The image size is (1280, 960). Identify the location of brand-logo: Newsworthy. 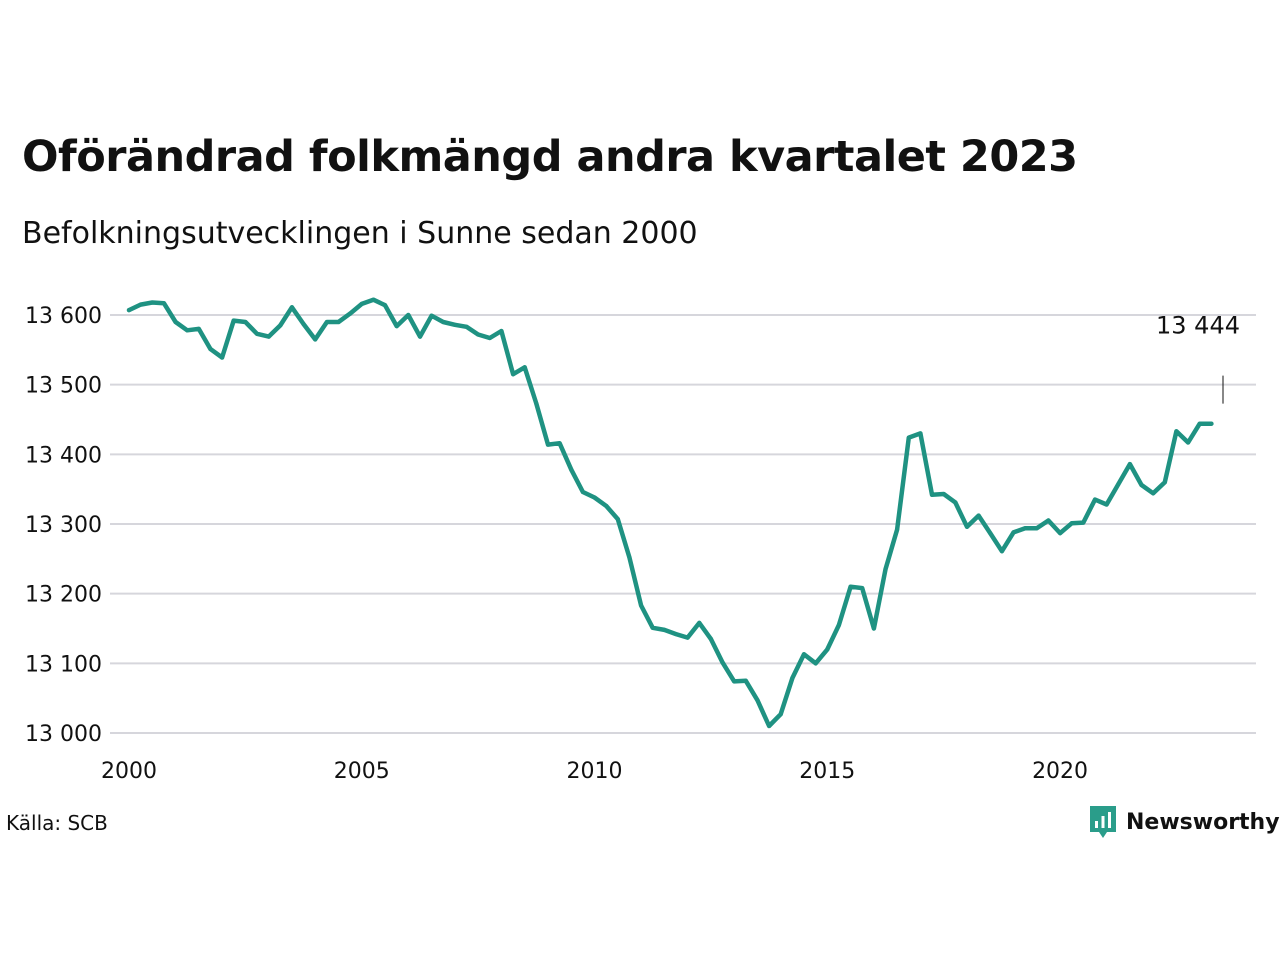
(1184, 822).